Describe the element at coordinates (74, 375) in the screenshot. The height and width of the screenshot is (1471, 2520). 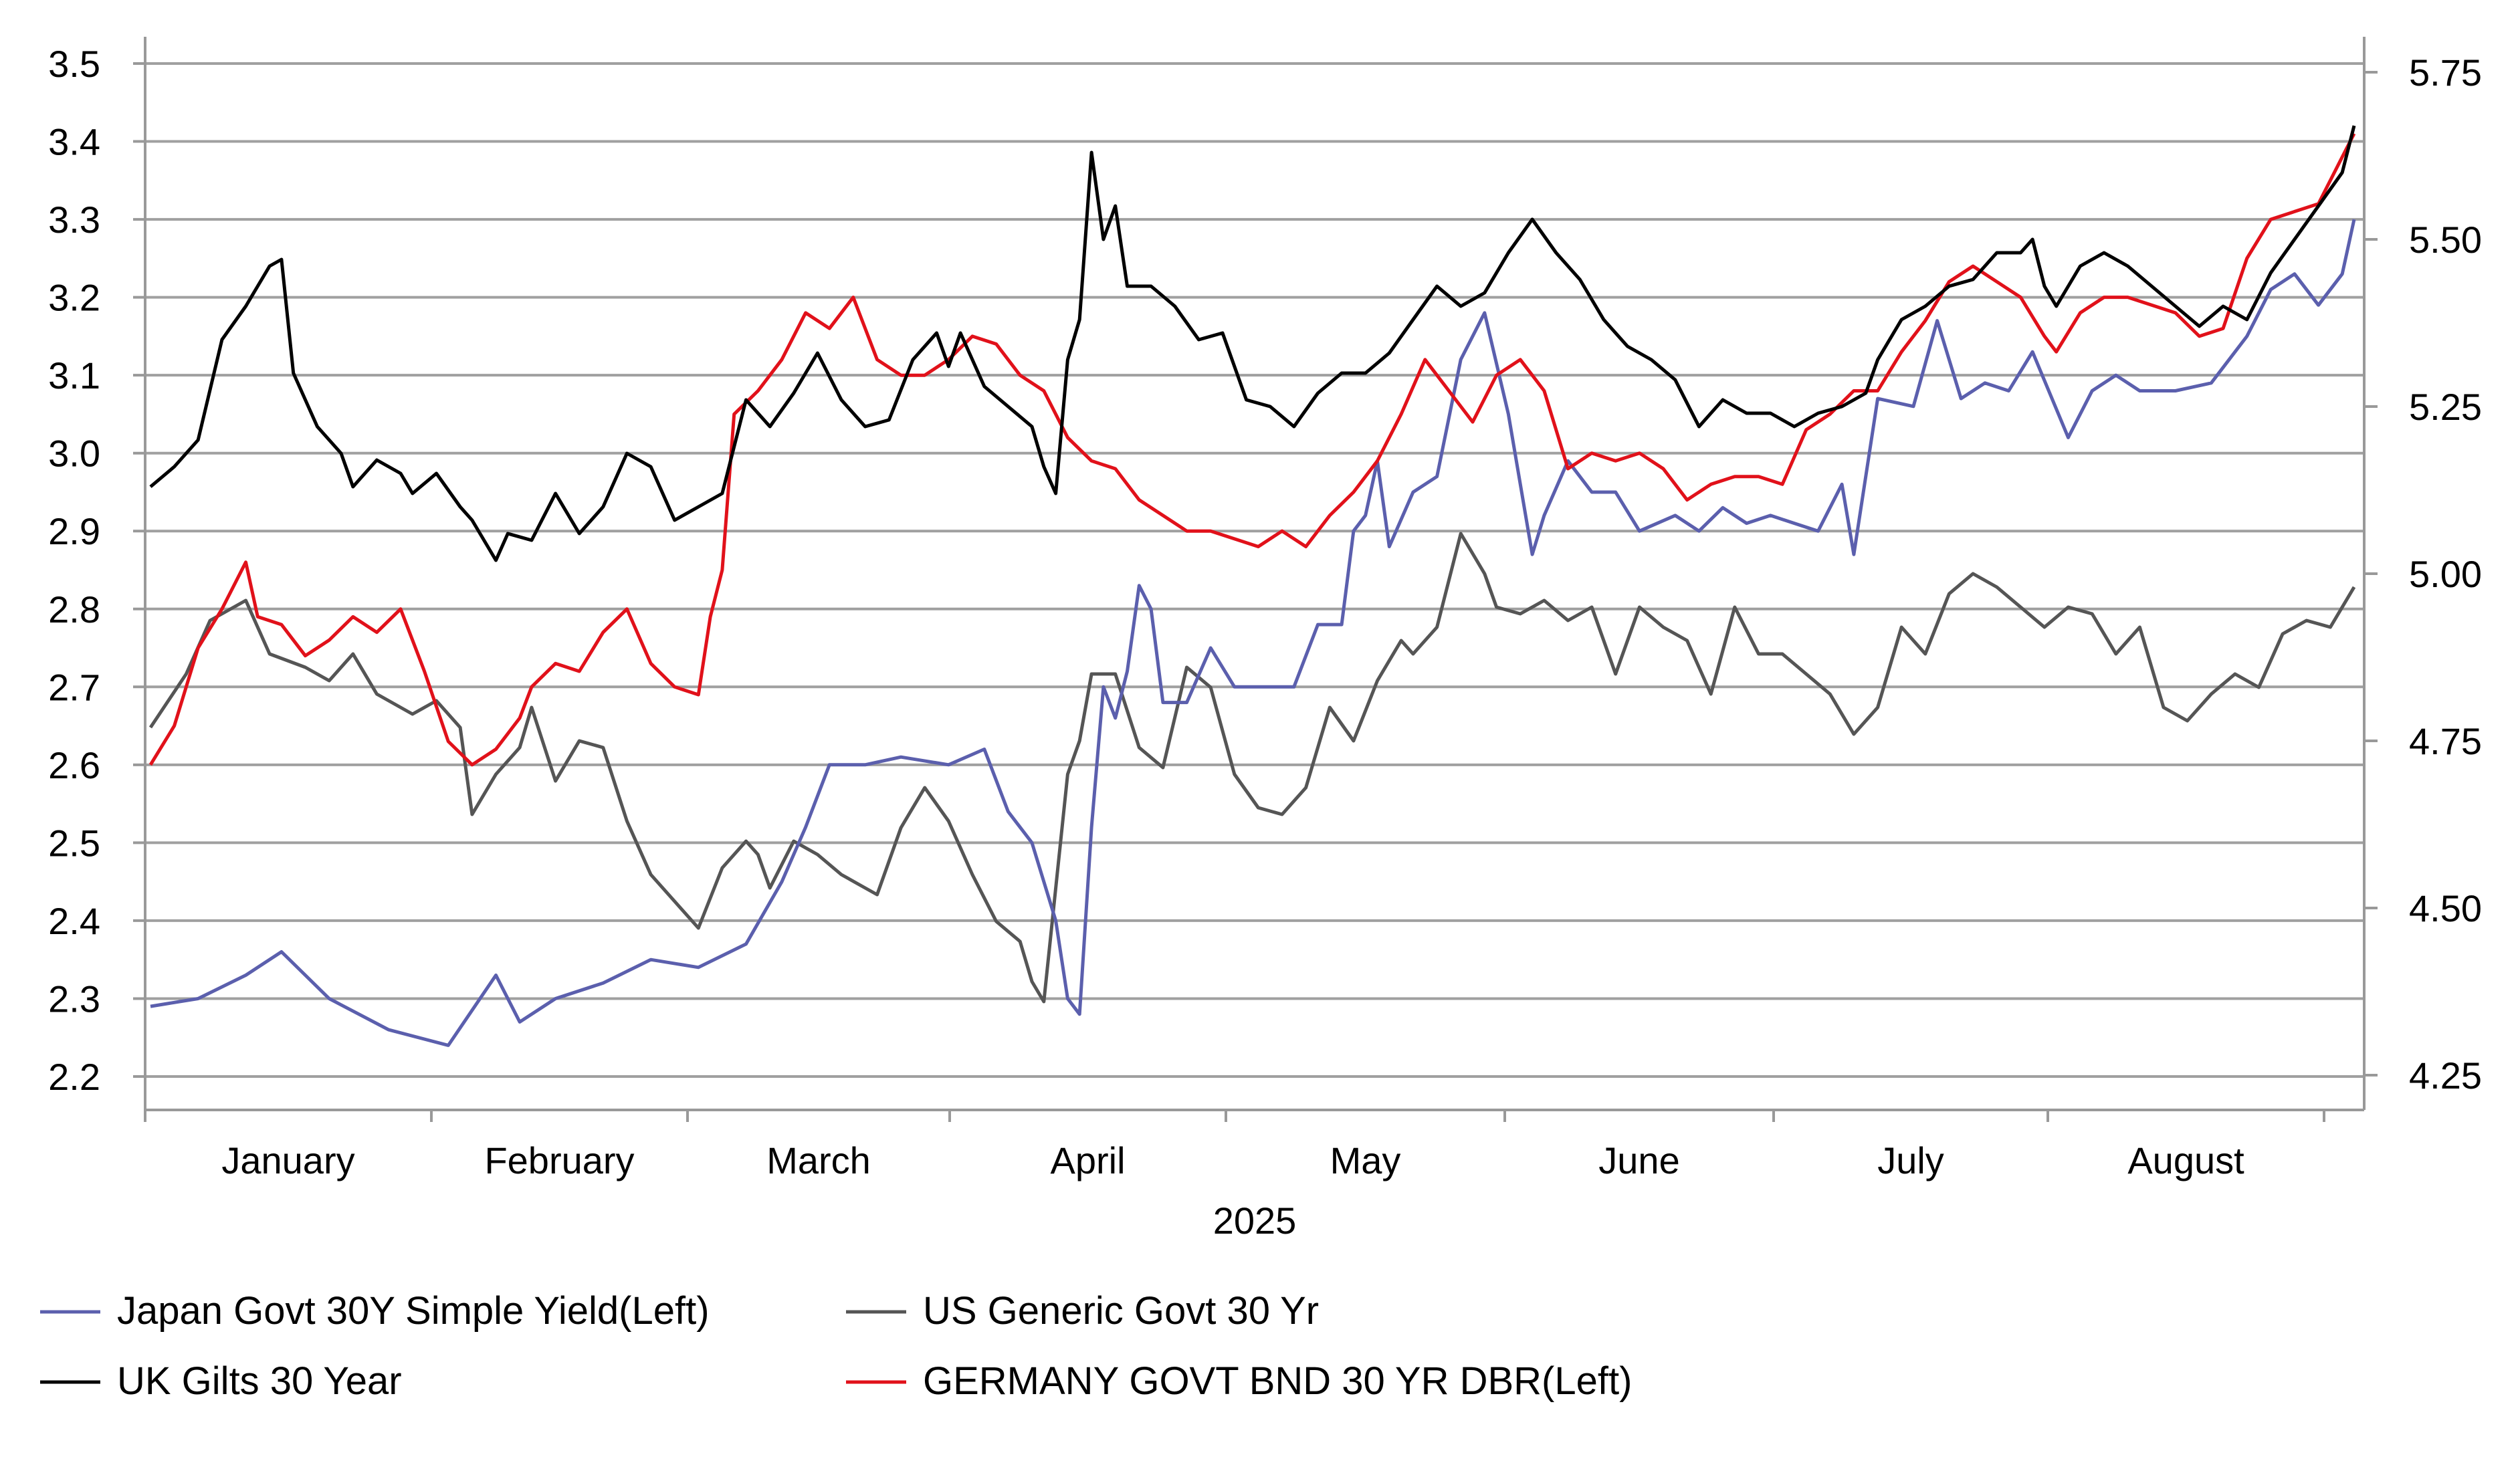
I see `left-tick-label: 3.1` at that location.